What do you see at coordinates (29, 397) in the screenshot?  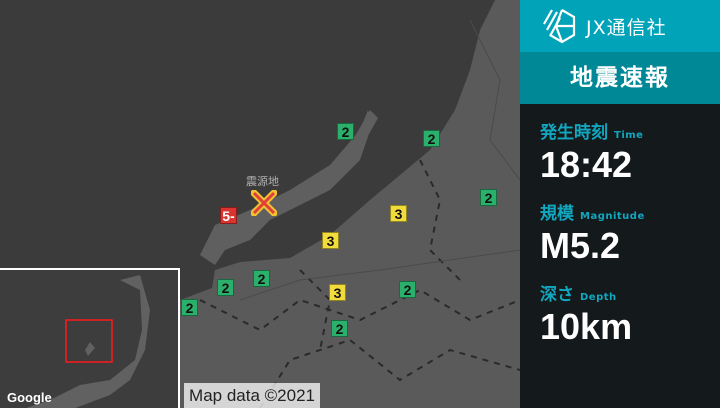 I see `google-logo: Google` at bounding box center [29, 397].